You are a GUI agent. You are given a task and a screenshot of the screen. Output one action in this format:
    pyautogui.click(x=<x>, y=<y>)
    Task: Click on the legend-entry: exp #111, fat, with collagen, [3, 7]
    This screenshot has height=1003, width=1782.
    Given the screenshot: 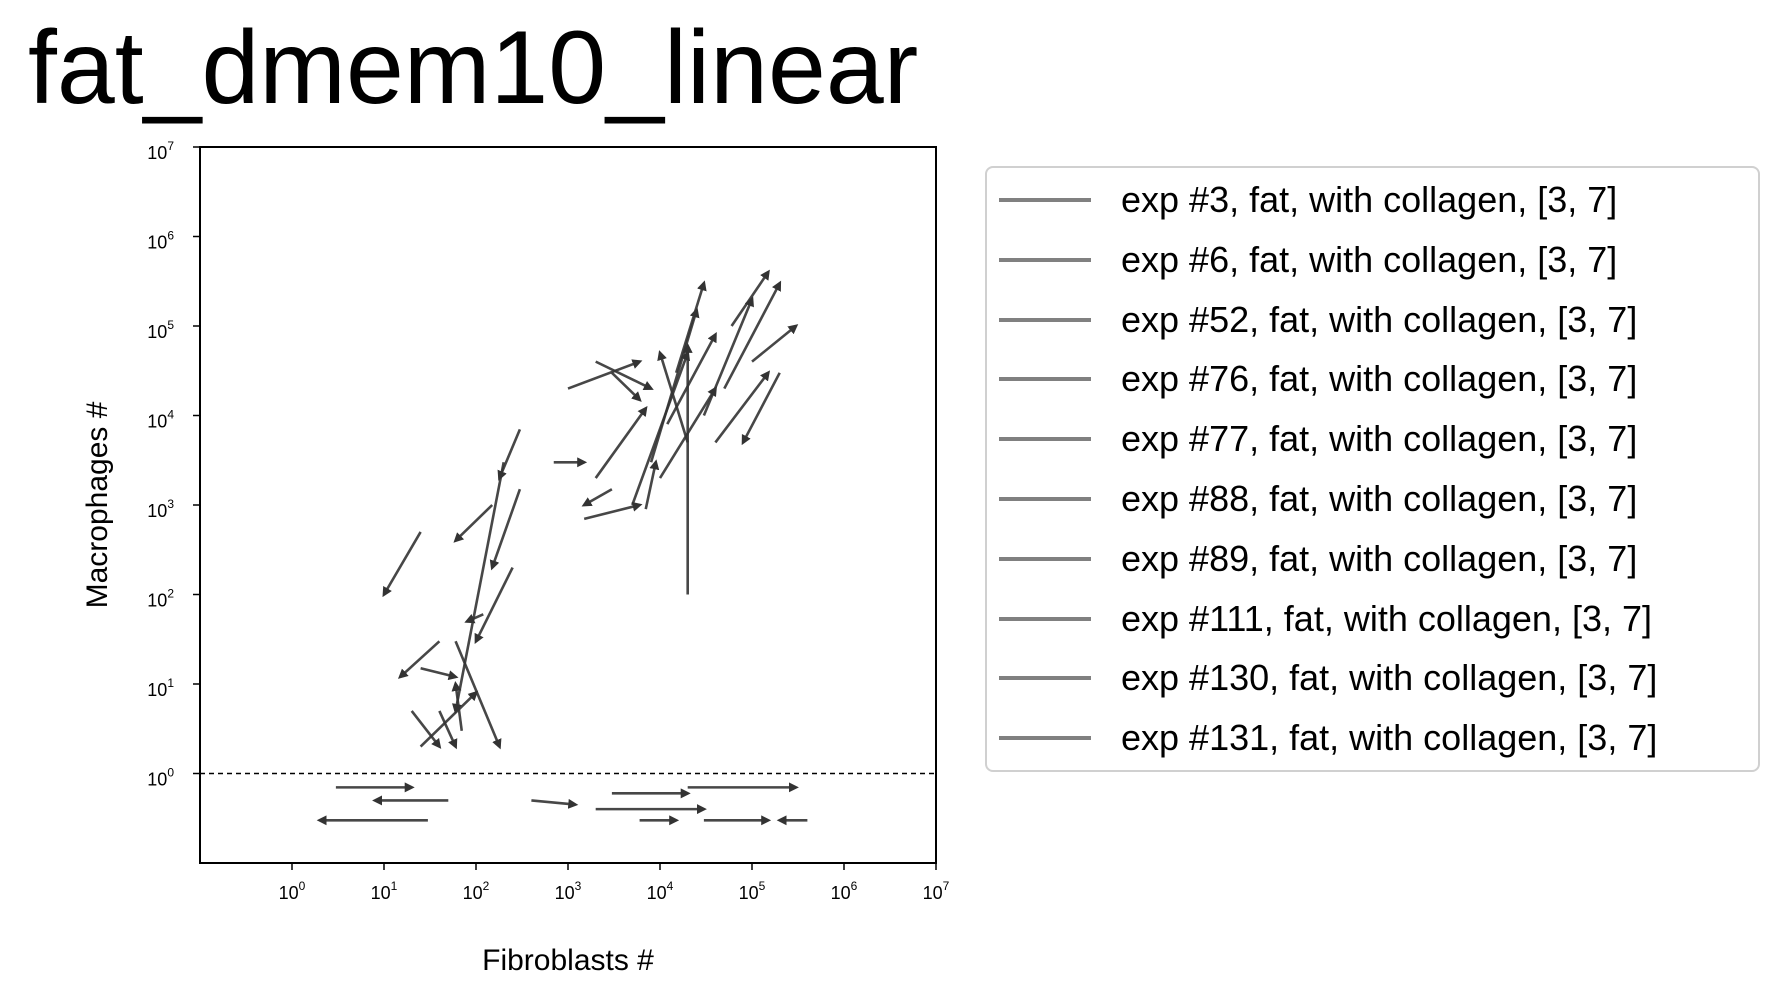 What is the action you would take?
    pyautogui.click(x=1372, y=618)
    